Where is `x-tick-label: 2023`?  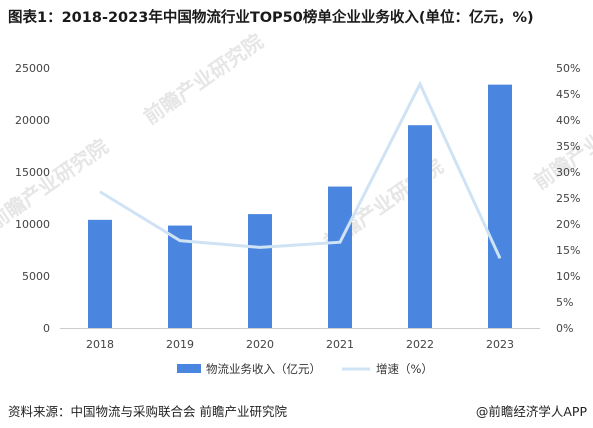 x-tick-label: 2023 is located at coordinates (500, 344).